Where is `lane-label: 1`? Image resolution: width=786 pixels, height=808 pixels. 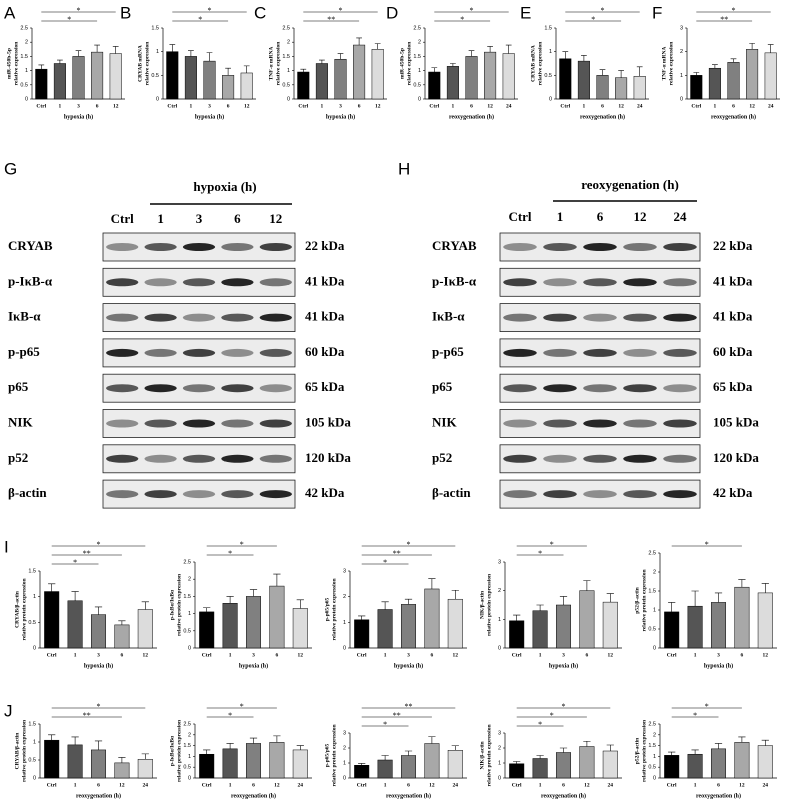 lane-label: 1 is located at coordinates (160, 218).